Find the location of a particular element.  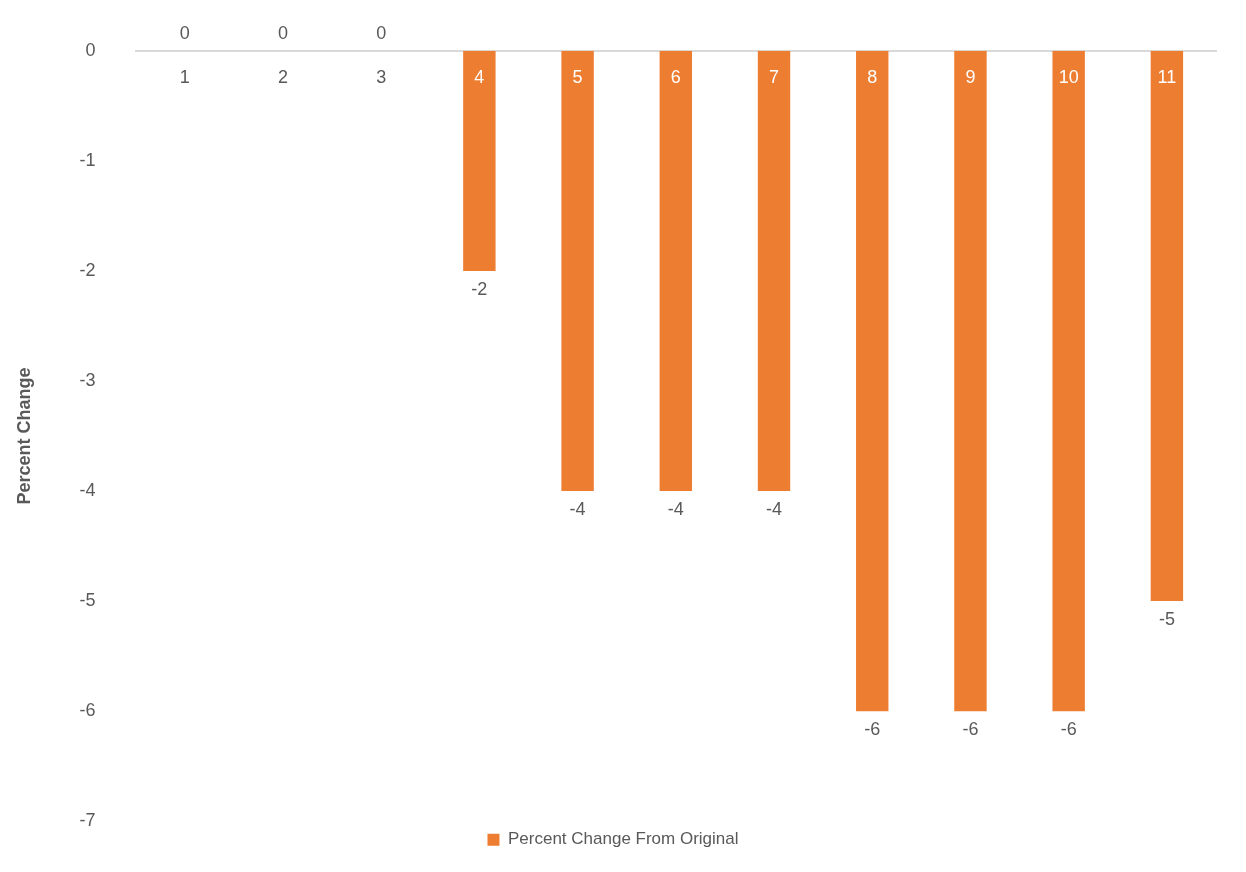

x-tick-label: 9 is located at coordinates (970, 76).